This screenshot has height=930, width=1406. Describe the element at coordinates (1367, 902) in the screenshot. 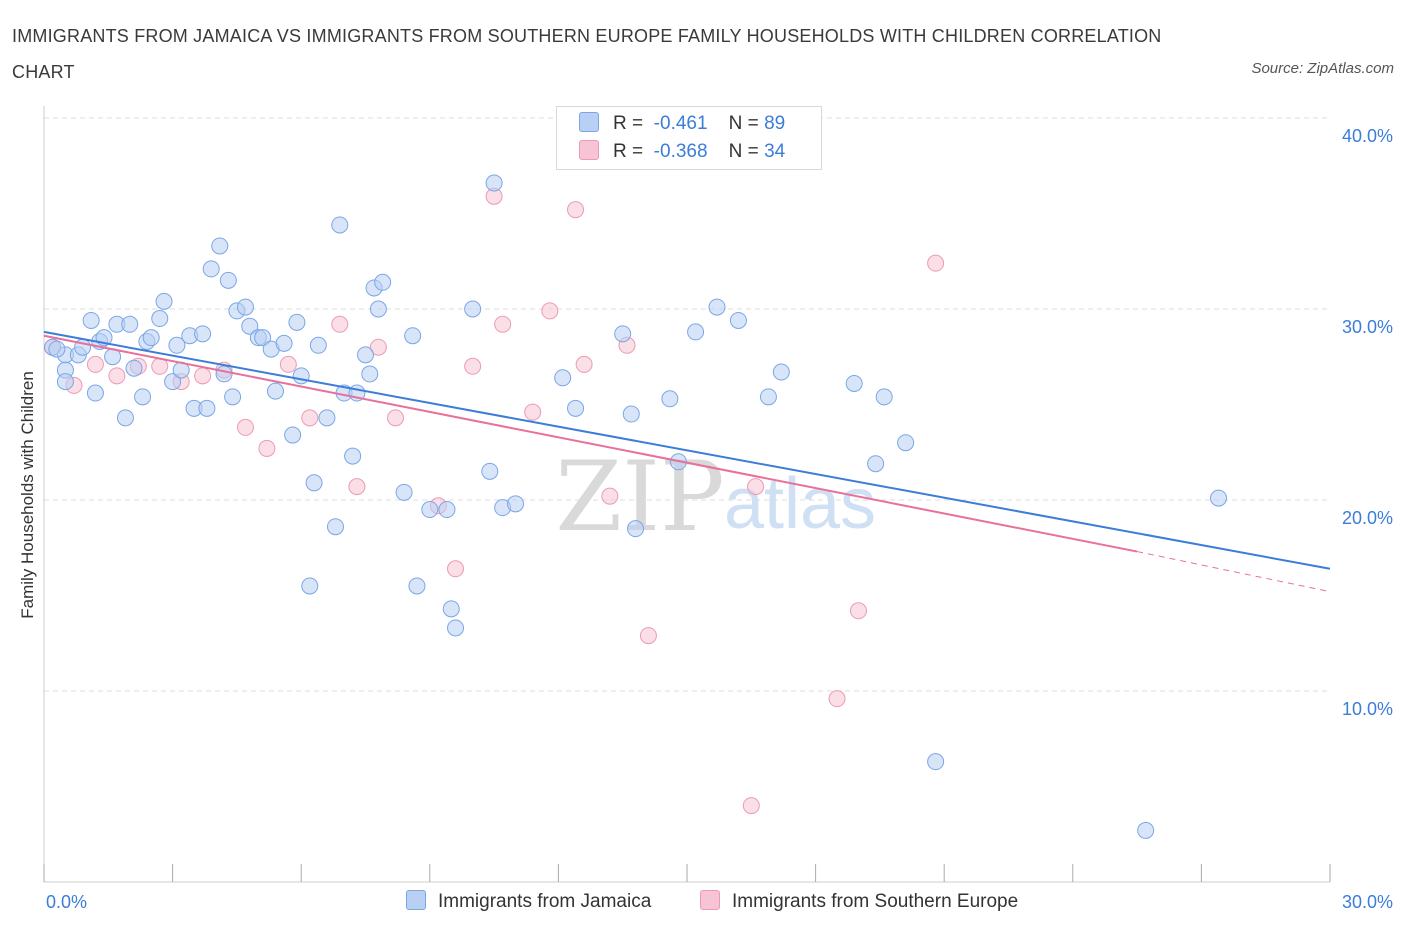

I see `x-tick-label-right: 30.0%` at that location.